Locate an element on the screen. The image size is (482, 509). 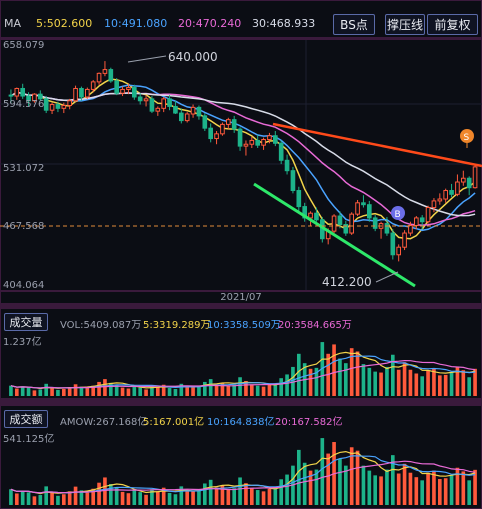
buy-marker: B is located at coordinates (398, 213).